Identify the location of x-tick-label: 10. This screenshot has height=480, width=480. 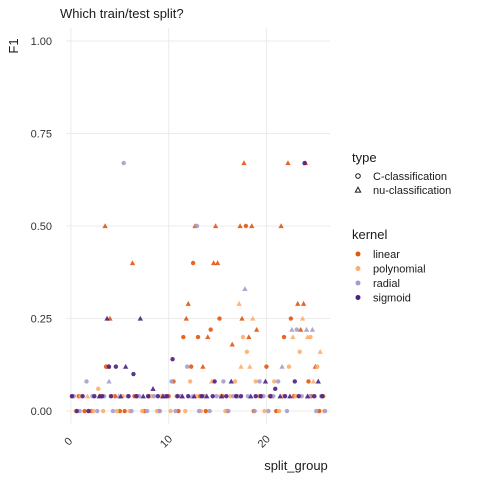
(166, 441).